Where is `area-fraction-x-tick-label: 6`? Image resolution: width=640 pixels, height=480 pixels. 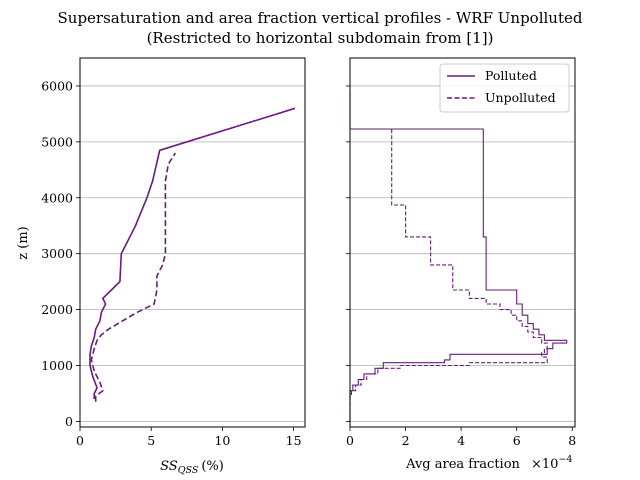
area-fraction-x-tick-label: 6 is located at coordinates (517, 440).